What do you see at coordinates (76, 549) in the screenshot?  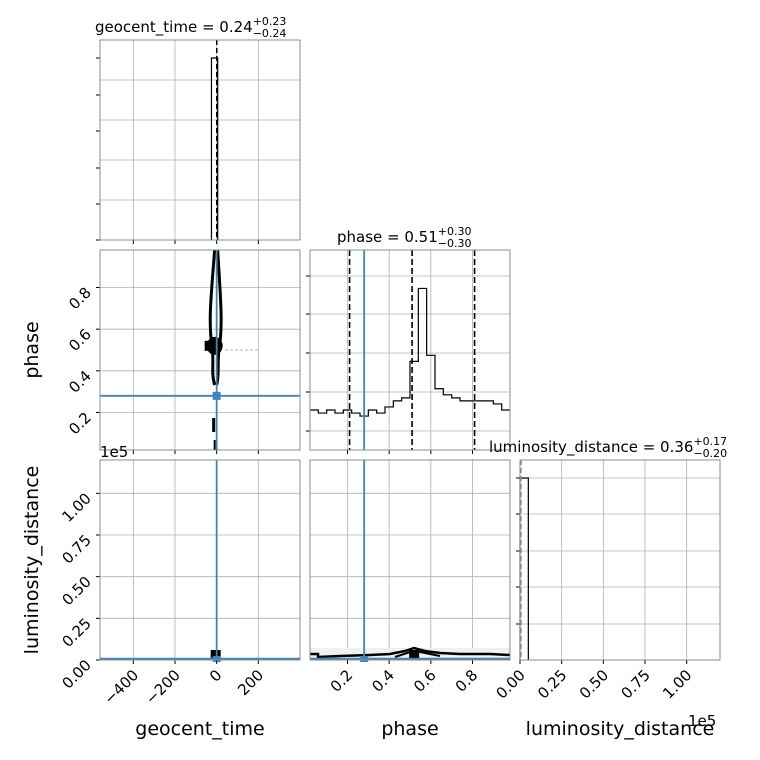 I see `tick-label-y: 0.75` at bounding box center [76, 549].